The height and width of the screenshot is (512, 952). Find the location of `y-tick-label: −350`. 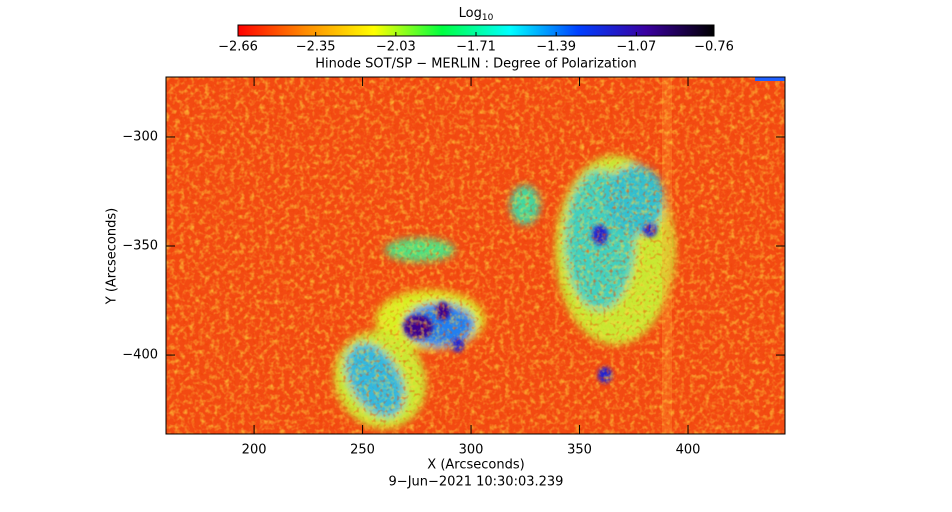

y-tick-label: −350 is located at coordinates (140, 246).